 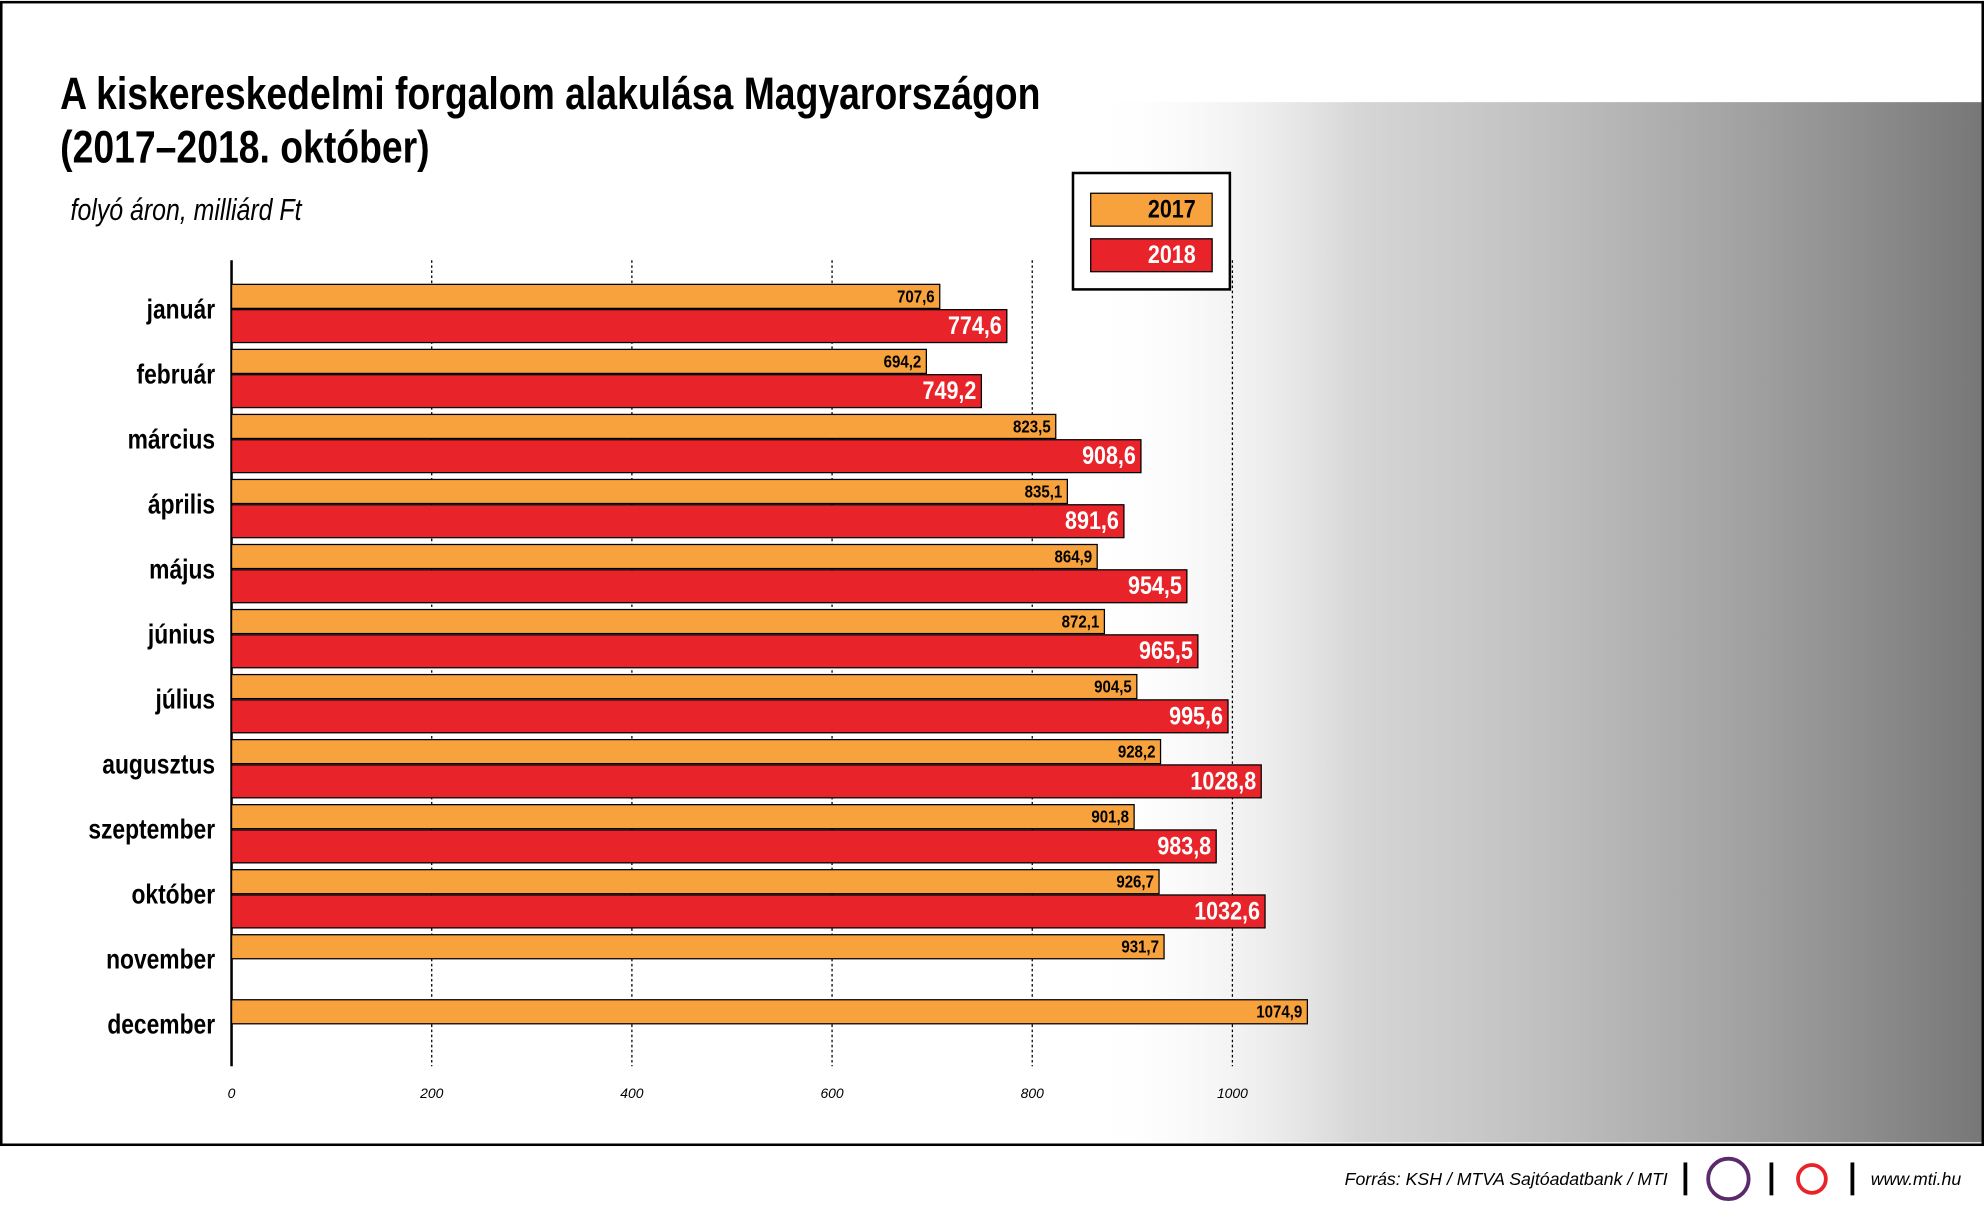 What do you see at coordinates (1110, 817) in the screenshot?
I see `value-label: 901,8` at bounding box center [1110, 817].